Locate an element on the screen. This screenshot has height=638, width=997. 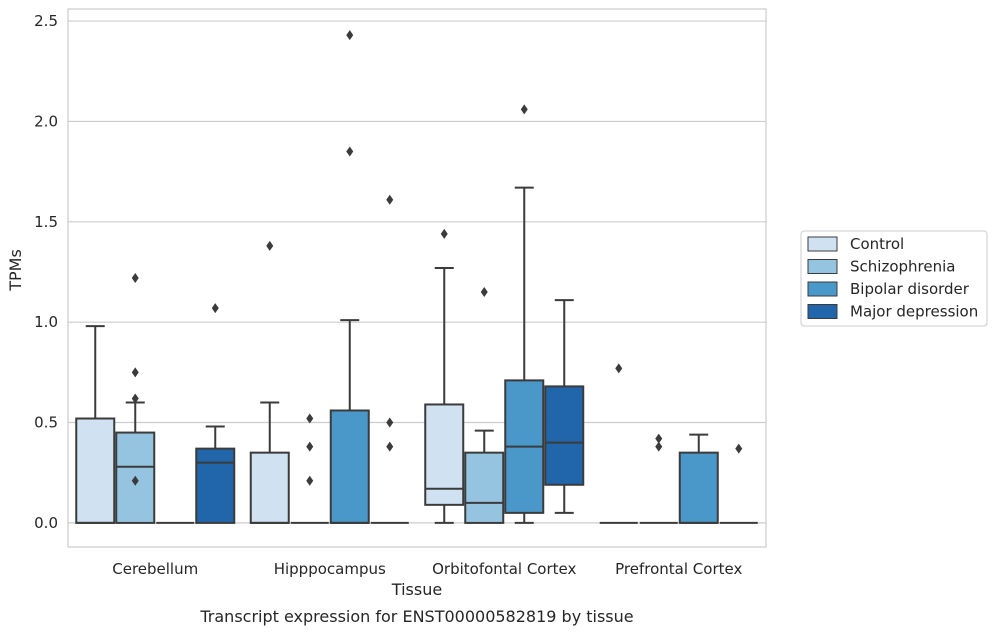
y-tick-label: 0.5 is located at coordinates (46, 423).